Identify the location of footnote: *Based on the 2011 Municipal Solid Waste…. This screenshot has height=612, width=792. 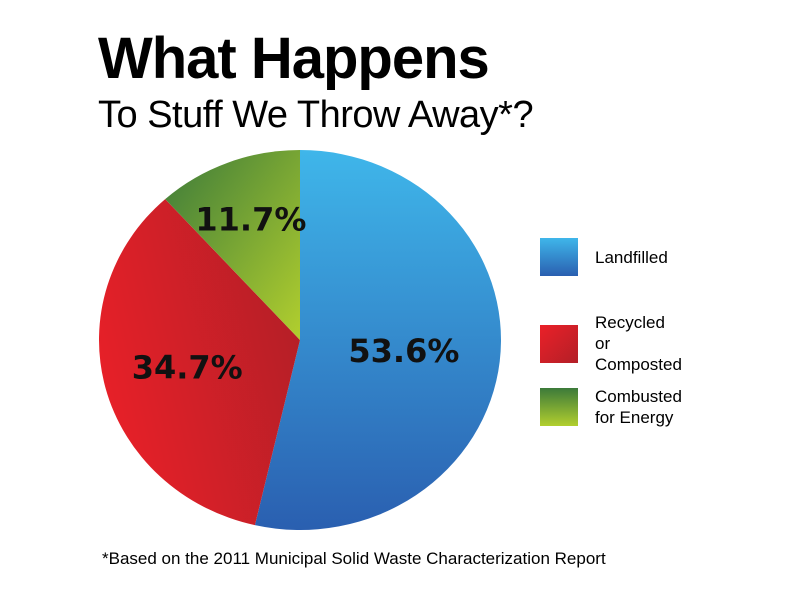
(354, 558).